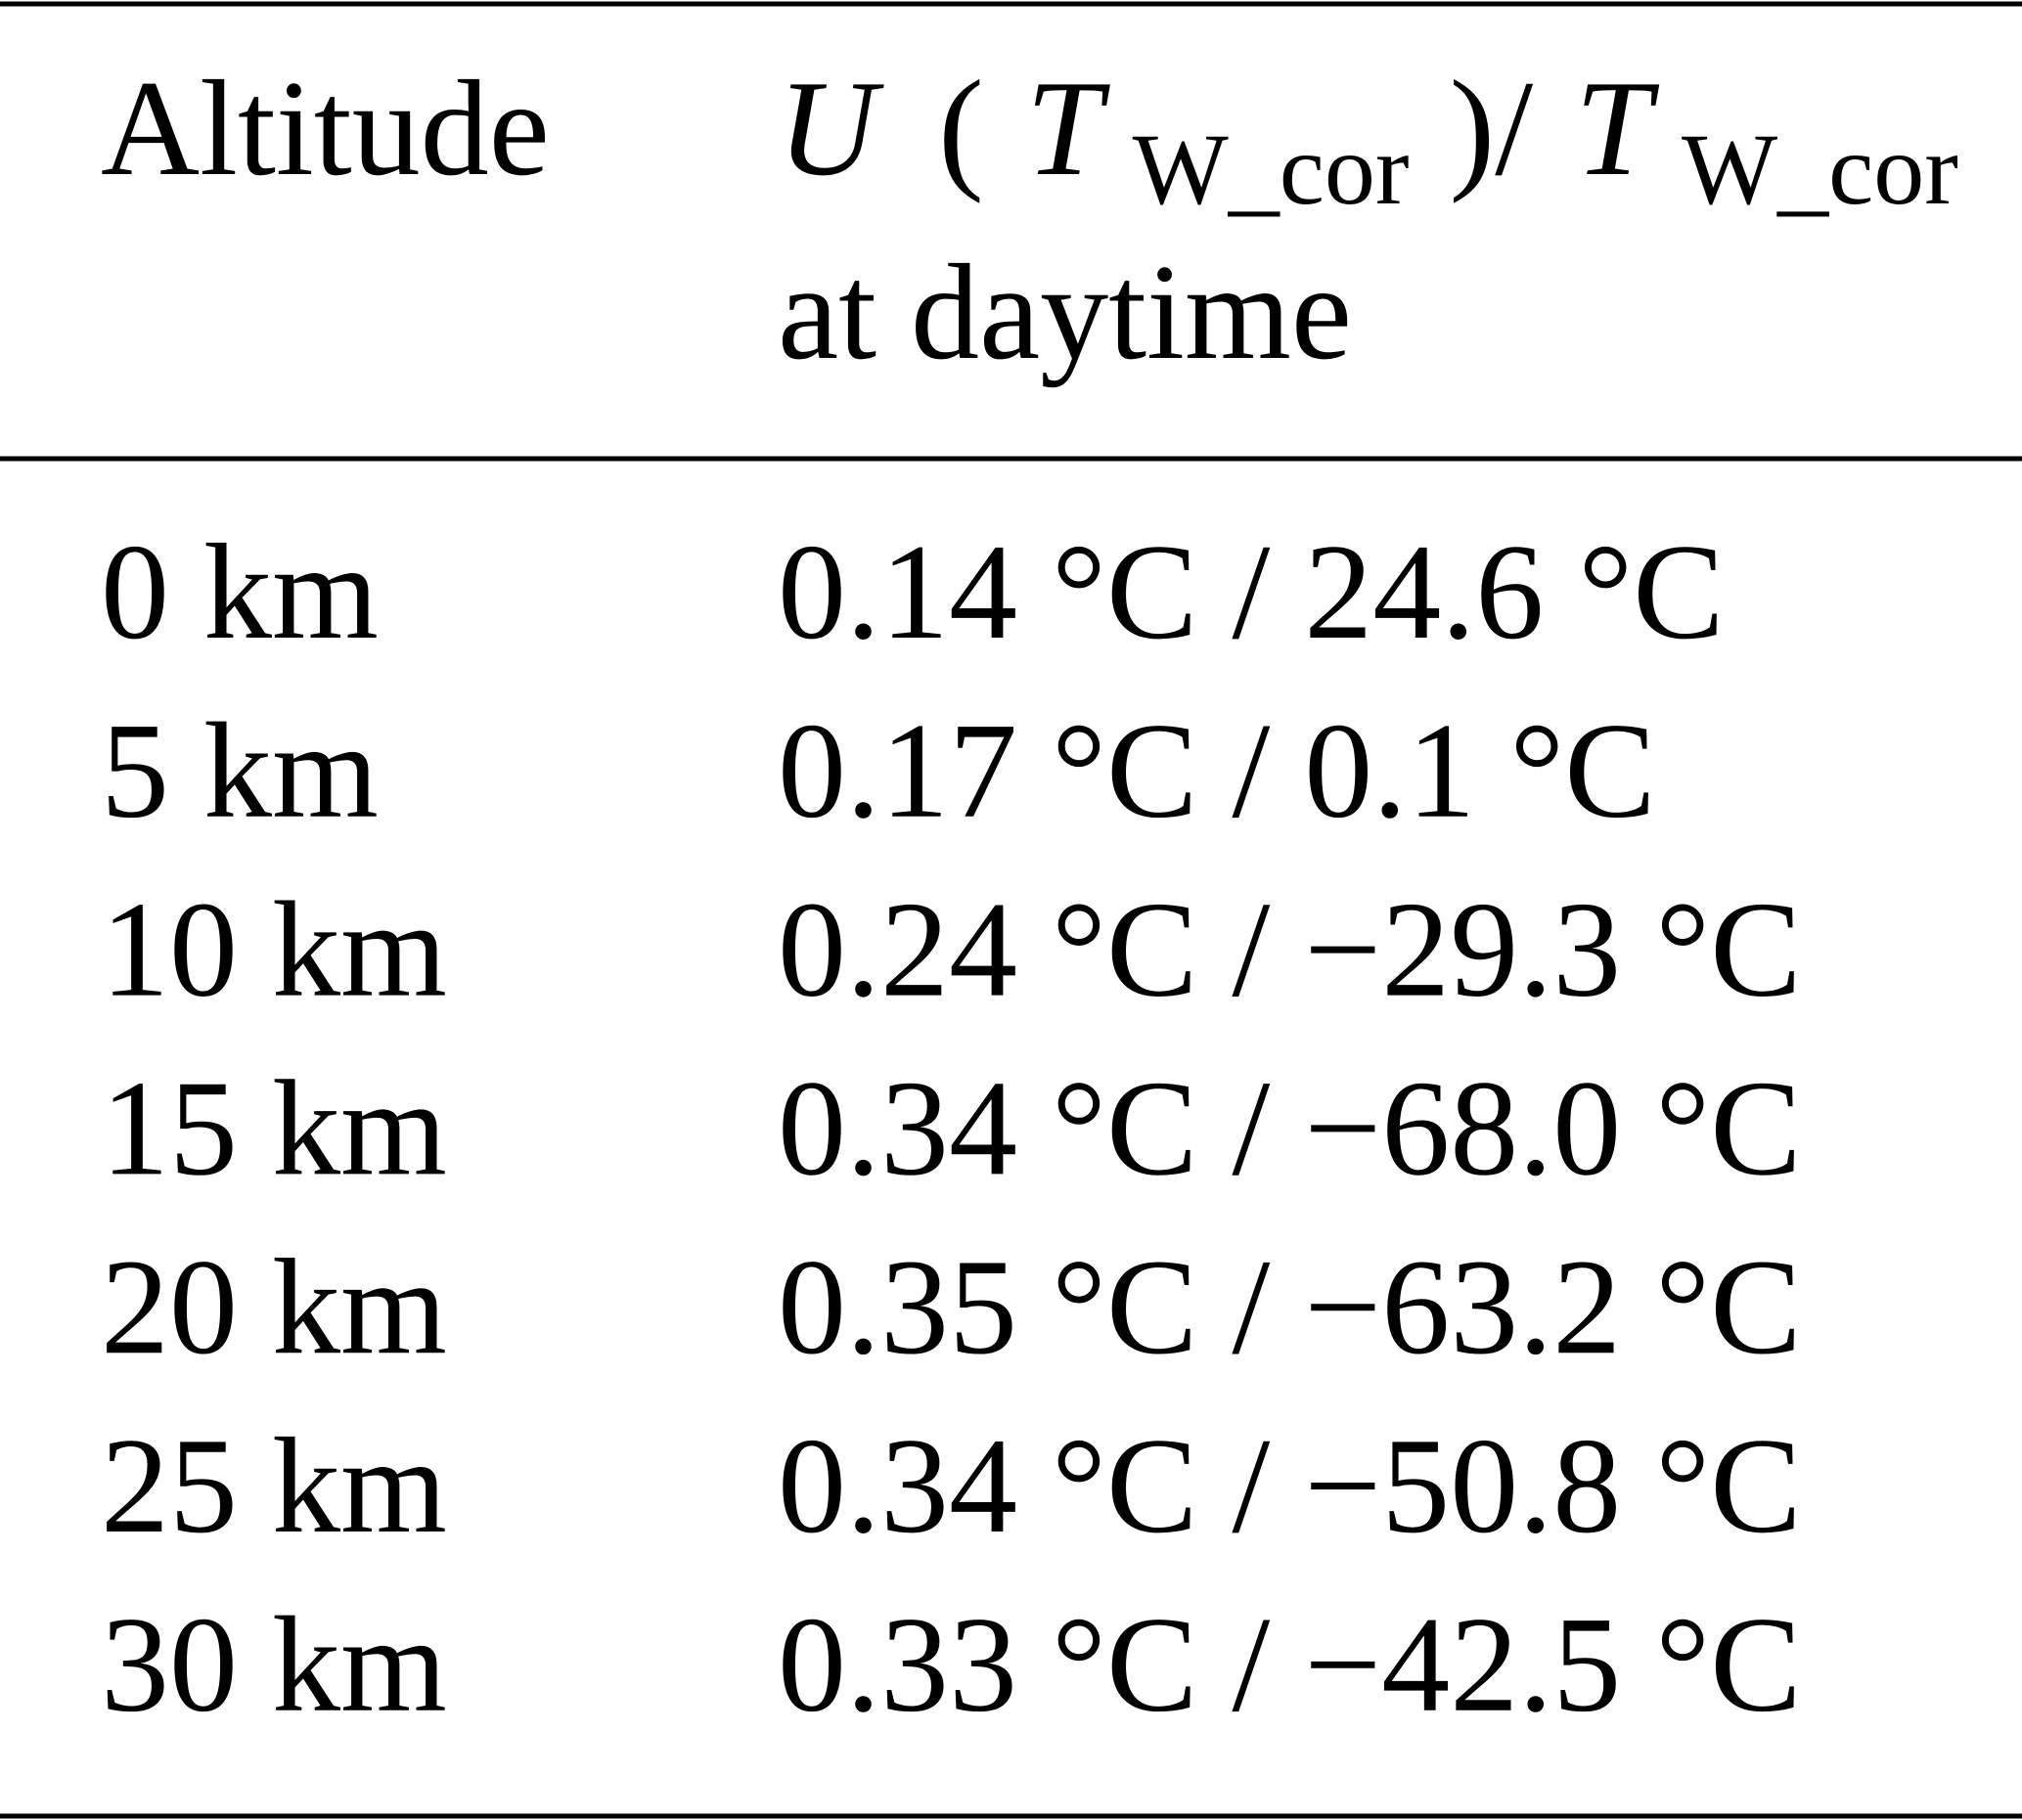 This screenshot has width=2022, height=1820. Describe the element at coordinates (274, 1307) in the screenshot. I see `altitude-cell: 20 km` at that location.